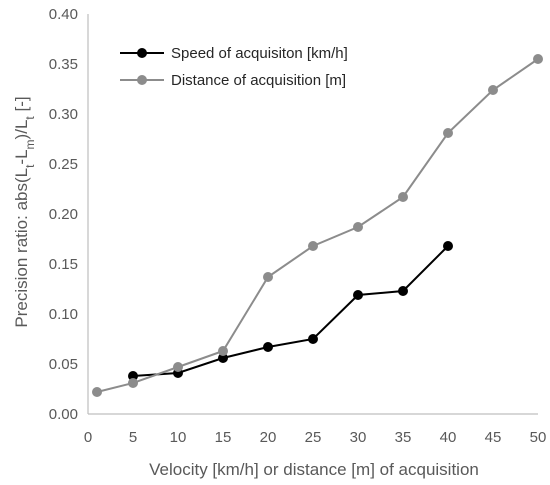 This screenshot has width=550, height=485. I want to click on x-tick-label: 45, so click(493, 437).